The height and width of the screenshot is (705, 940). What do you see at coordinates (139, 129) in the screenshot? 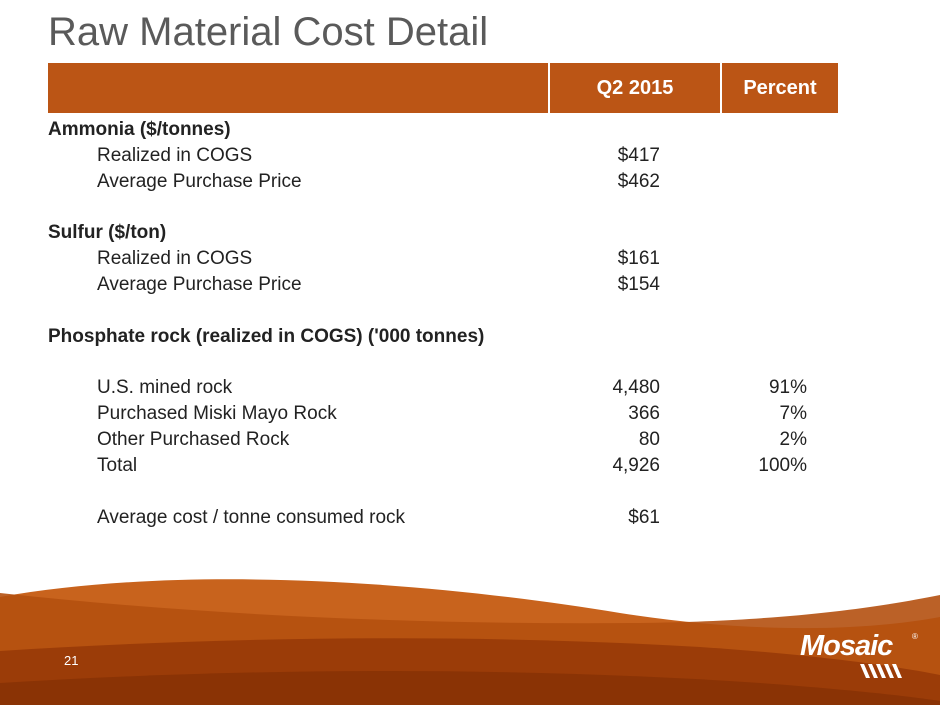
I see `row-label: Ammonia ($/tonnes)` at bounding box center [139, 129].